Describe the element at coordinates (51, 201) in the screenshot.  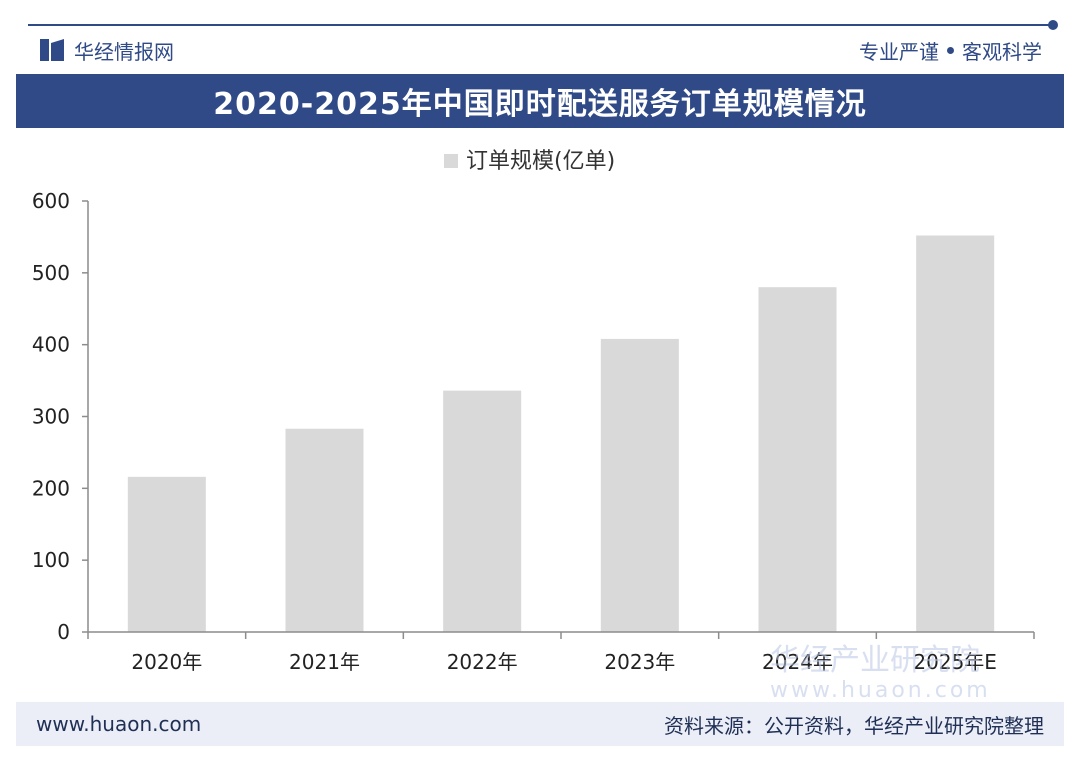
I see `y-tick-label: 600` at that location.